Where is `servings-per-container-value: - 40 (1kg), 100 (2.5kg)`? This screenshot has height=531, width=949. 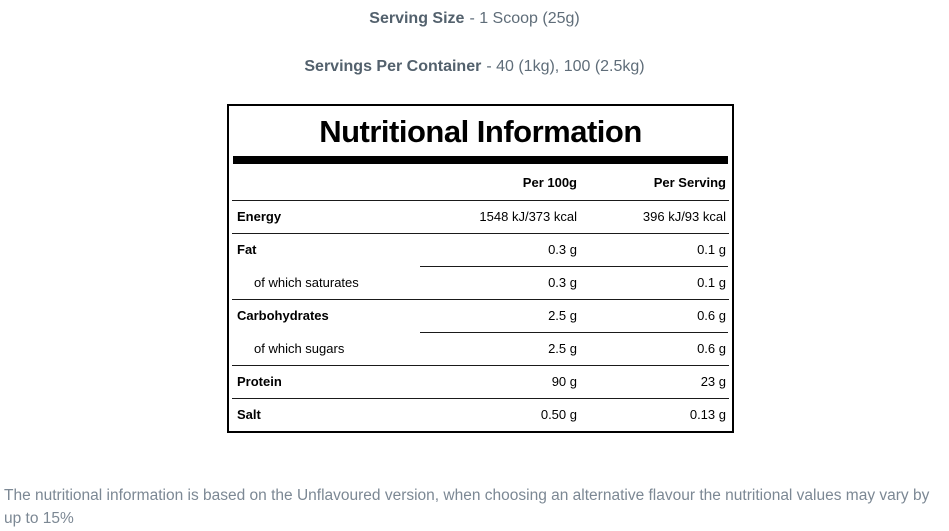
servings-per-container-value: - 40 (1kg), 100 (2.5kg) is located at coordinates (565, 66).